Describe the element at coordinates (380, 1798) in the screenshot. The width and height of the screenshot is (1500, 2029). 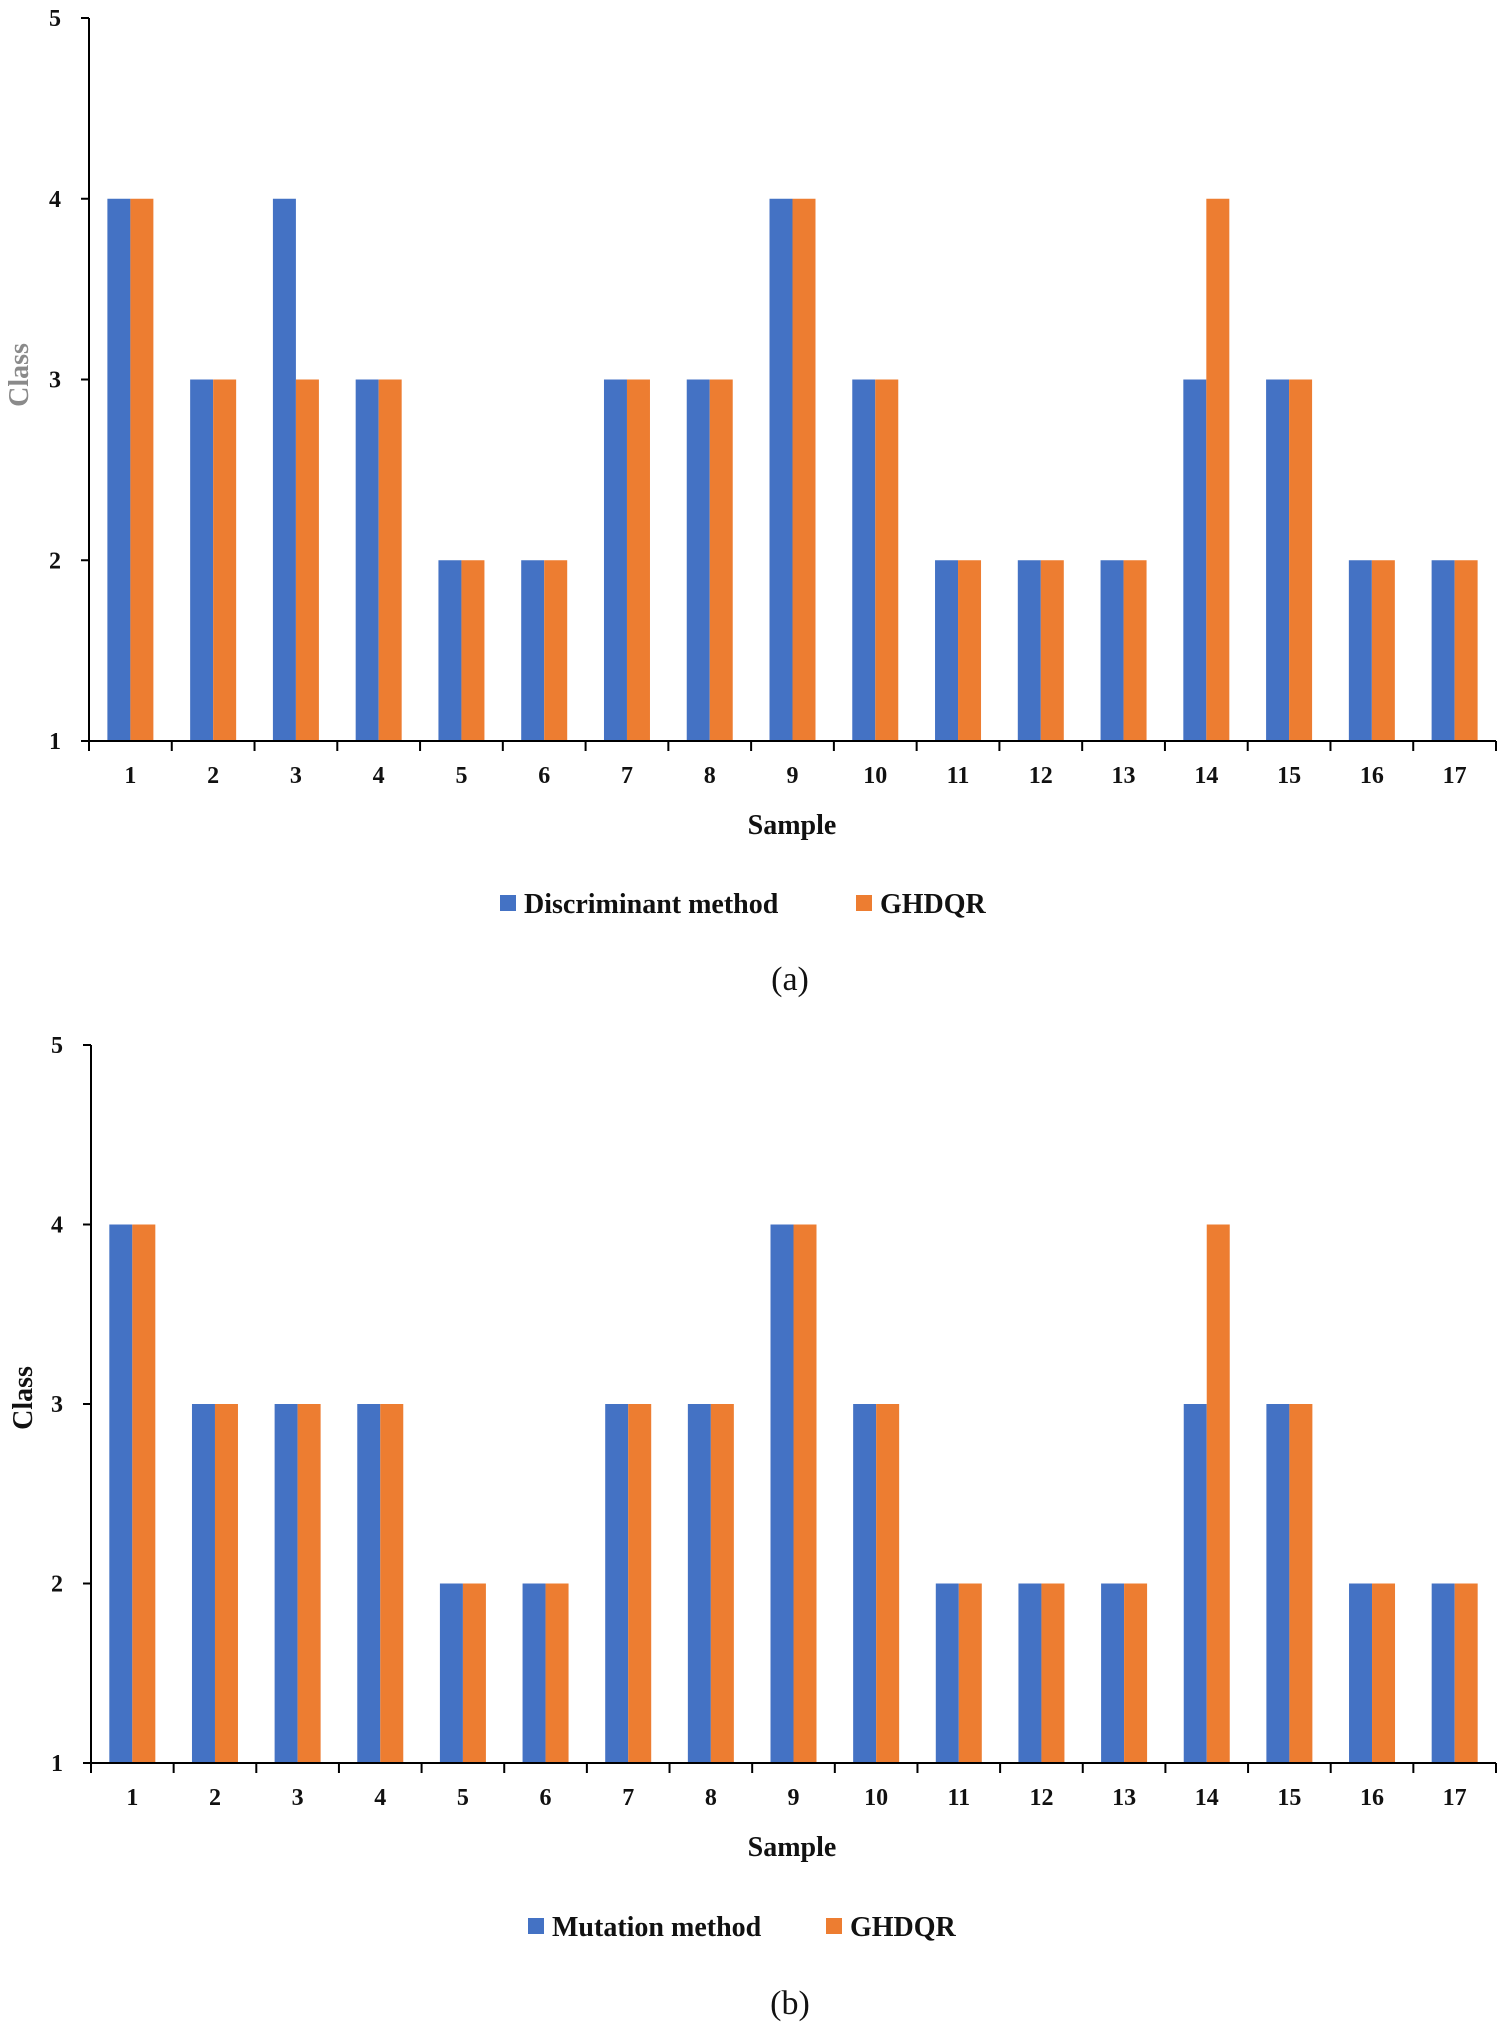
I see `chart-b-x-tick-label: 4` at that location.